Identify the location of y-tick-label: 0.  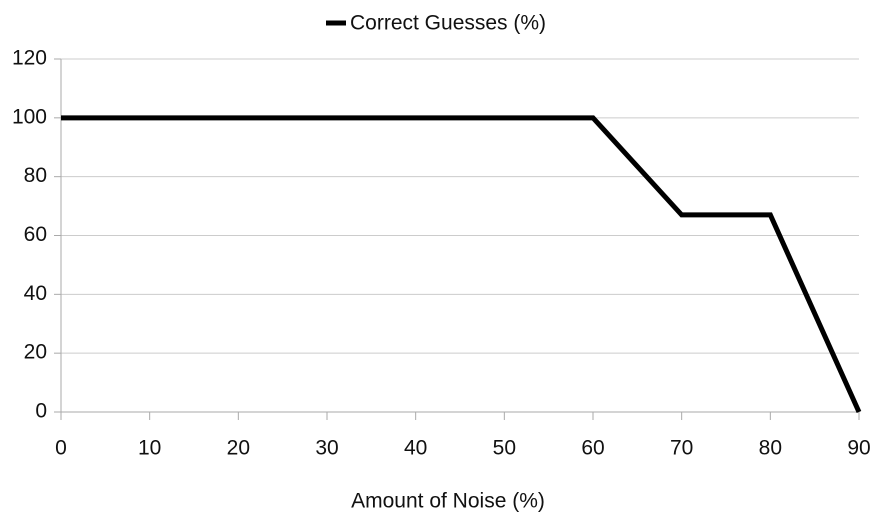
(41, 411).